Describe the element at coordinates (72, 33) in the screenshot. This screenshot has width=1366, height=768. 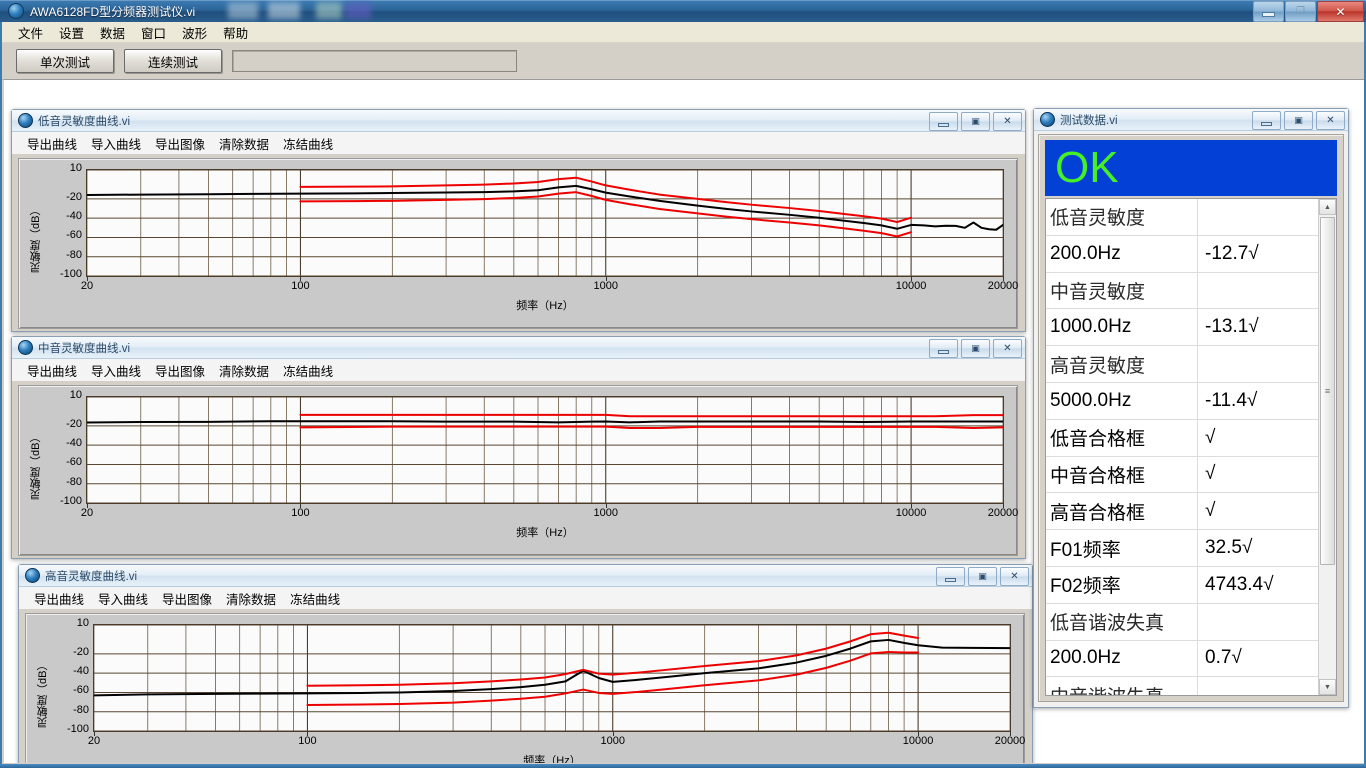
I see `menu-settings: 设置` at that location.